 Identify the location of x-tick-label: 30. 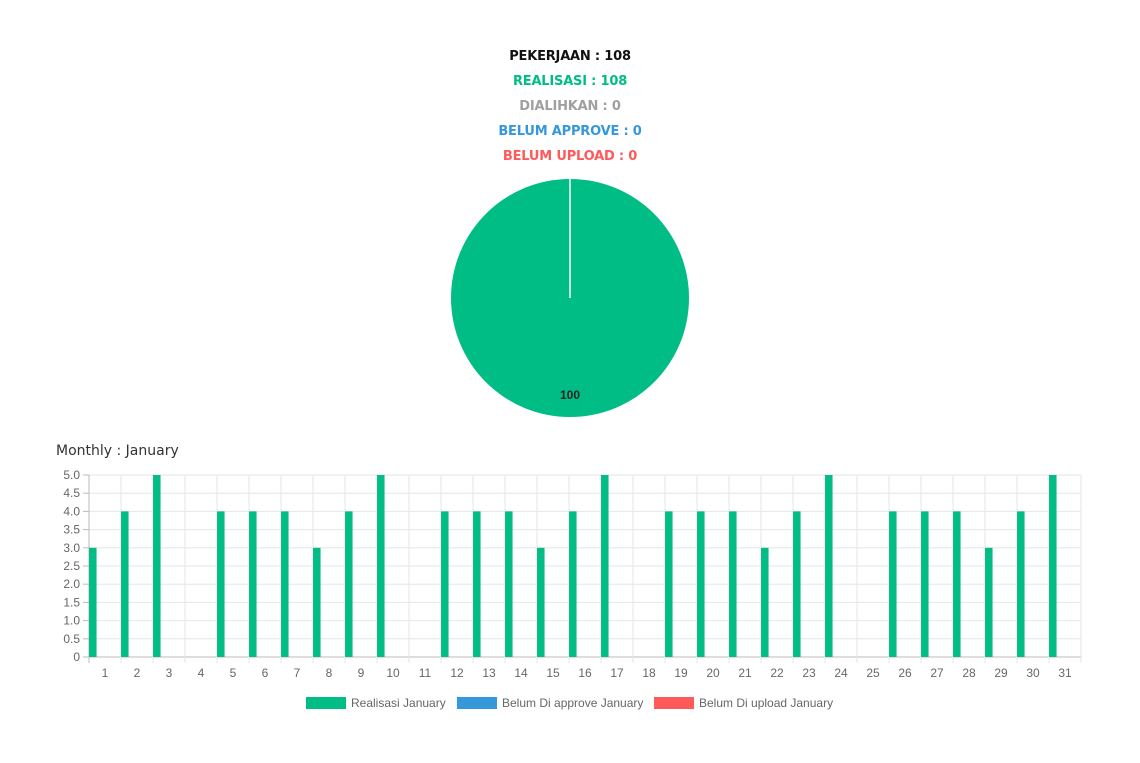
(1033, 673).